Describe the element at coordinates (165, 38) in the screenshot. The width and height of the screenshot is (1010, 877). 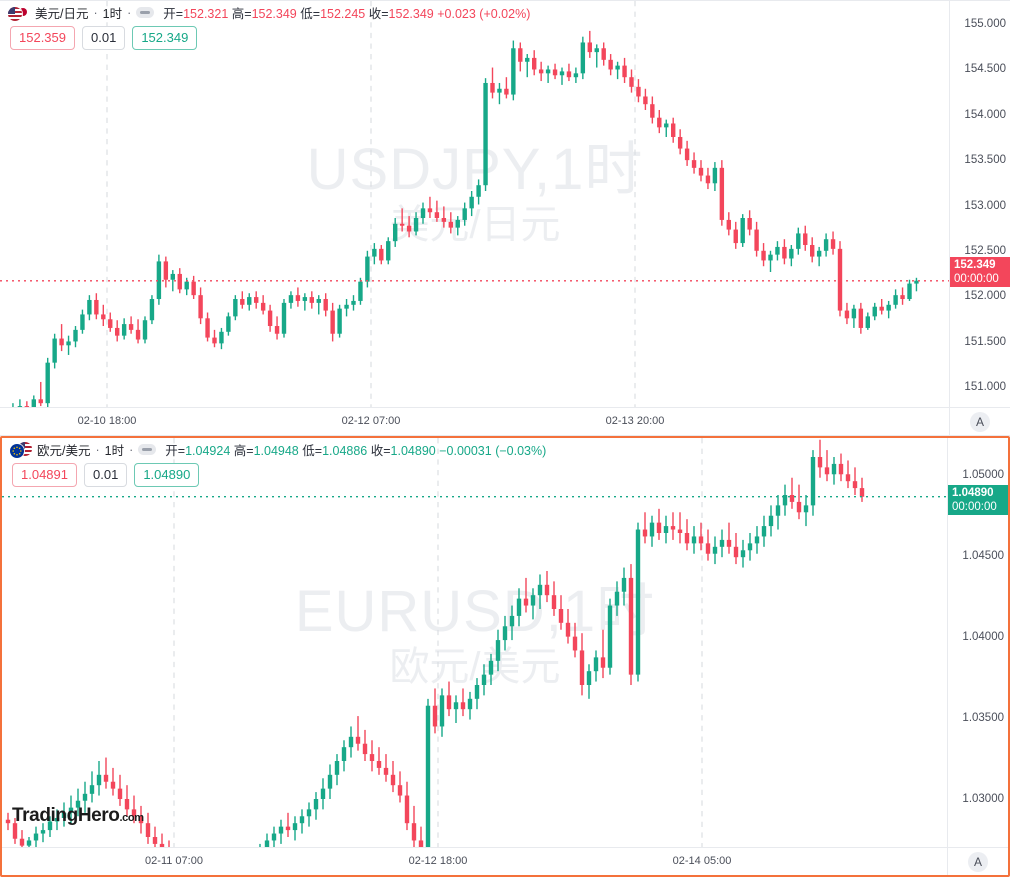
I see `ask-chip: 152.349` at that location.